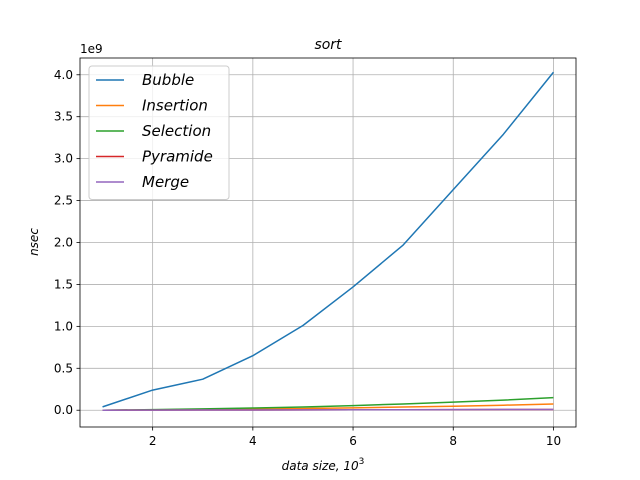 This screenshot has width=640, height=480. What do you see at coordinates (63, 243) in the screenshot?
I see `y-tick-label: 2.0` at bounding box center [63, 243].